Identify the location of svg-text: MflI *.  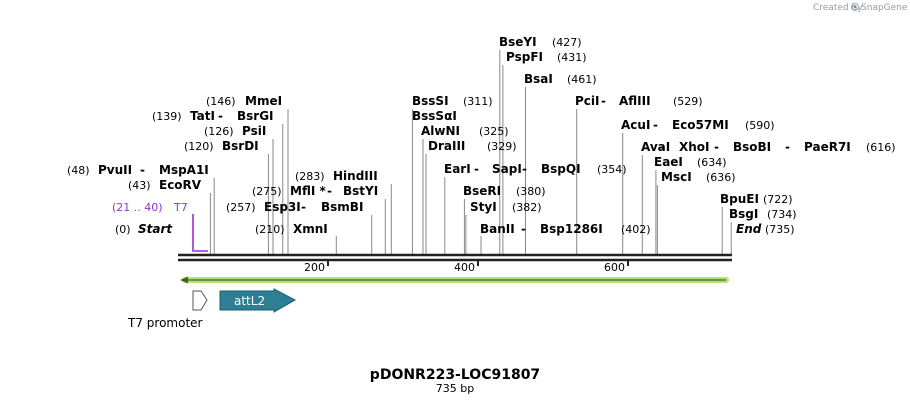
(308, 191).